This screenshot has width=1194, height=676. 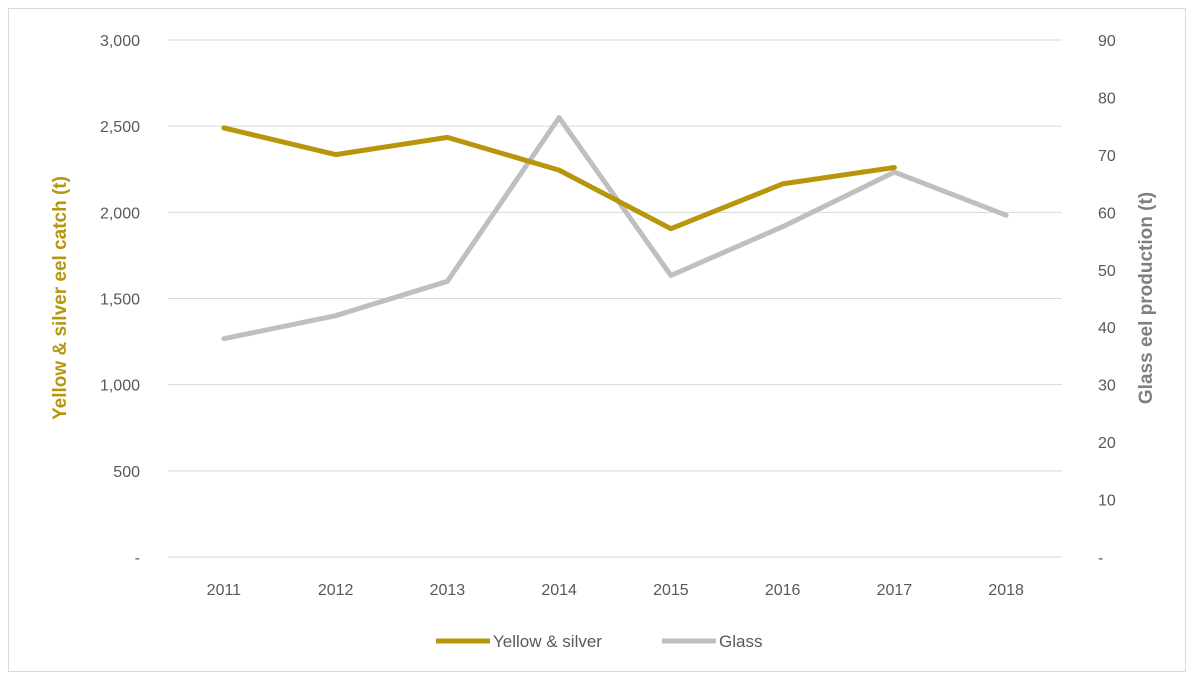 I want to click on x-tick-label: 2015, so click(x=671, y=590).